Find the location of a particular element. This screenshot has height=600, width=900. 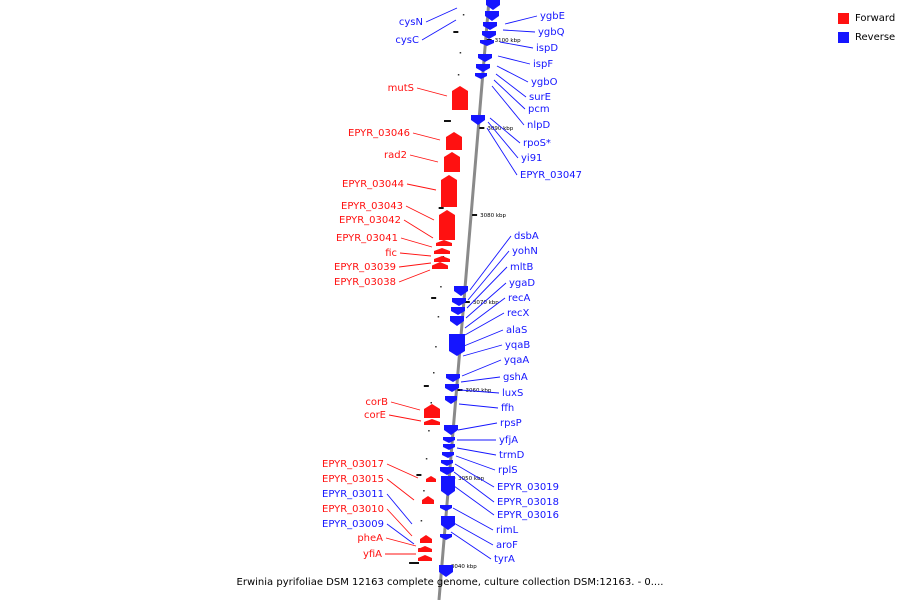

gene-label-yfia: yfiA is located at coordinates (372, 554).